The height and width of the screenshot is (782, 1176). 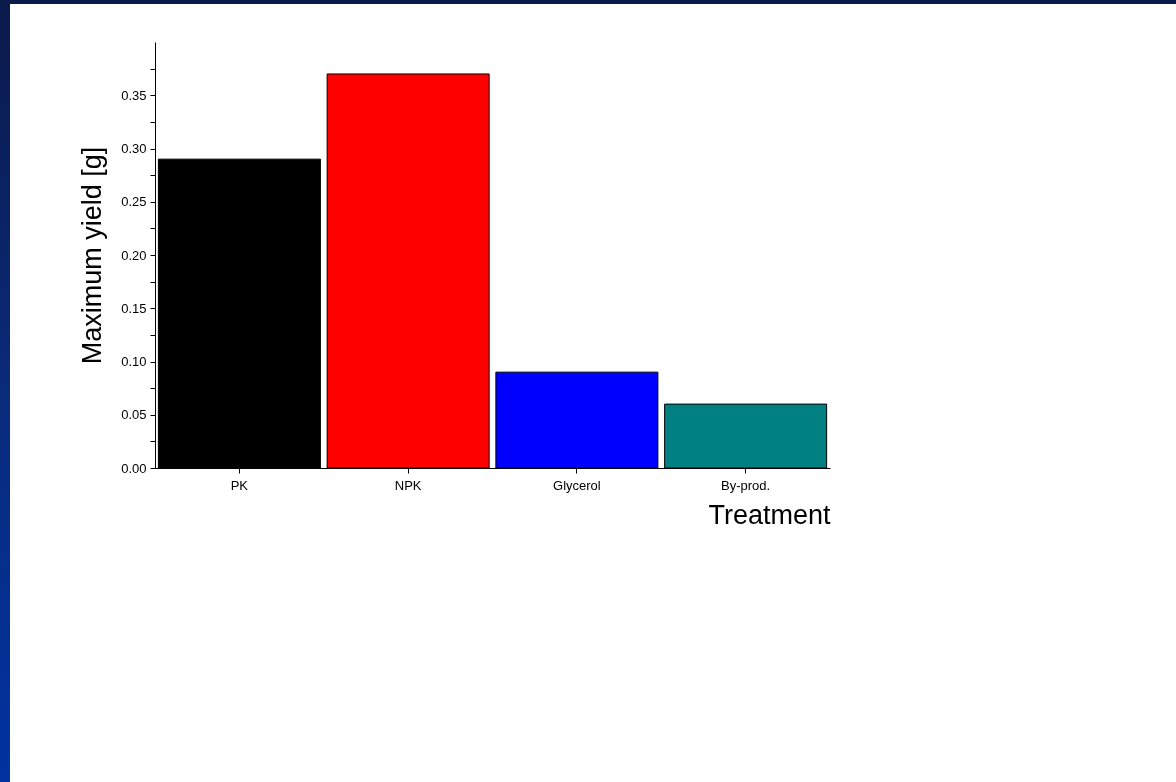 I want to click on y-tick-label: 0.10, so click(x=134, y=361).